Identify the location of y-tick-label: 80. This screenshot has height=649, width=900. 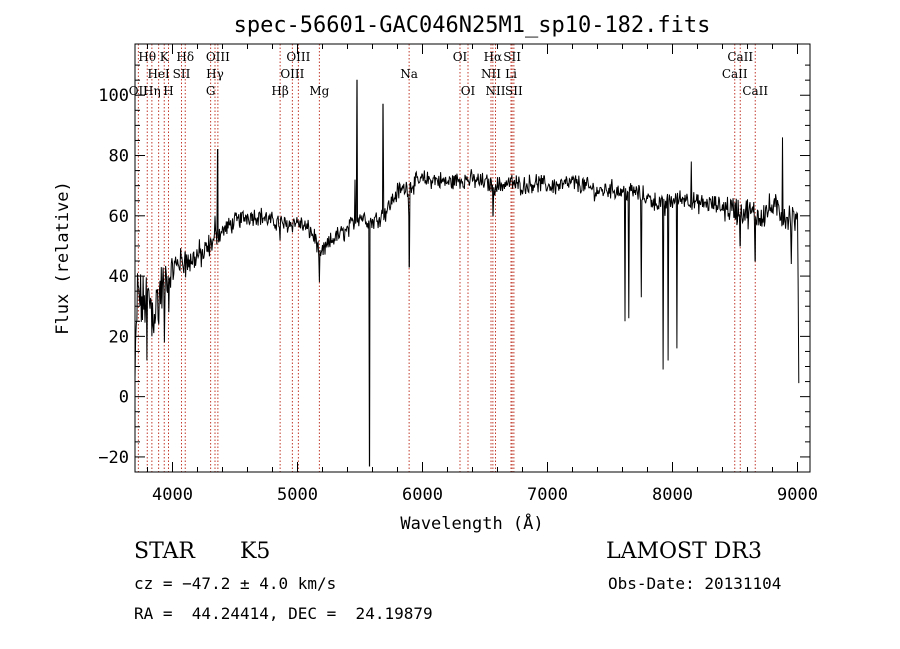
(119, 157).